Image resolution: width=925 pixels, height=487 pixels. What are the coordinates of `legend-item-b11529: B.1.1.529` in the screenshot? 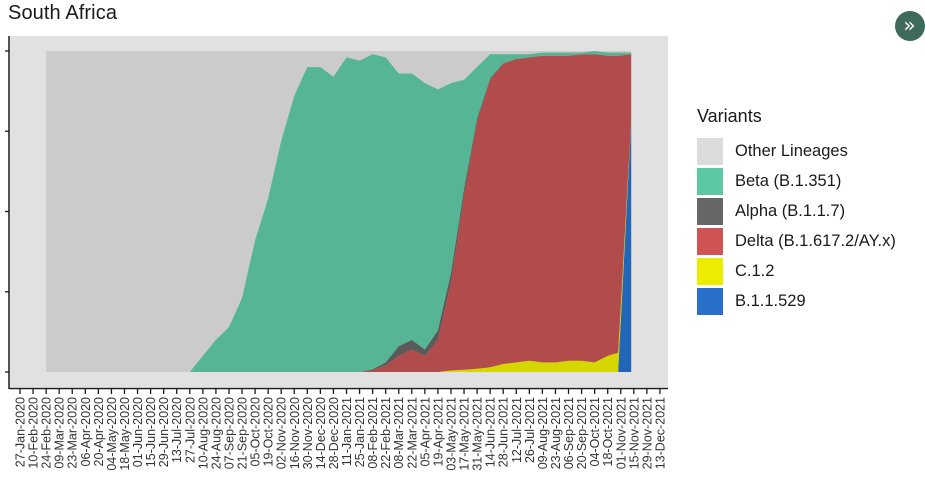 It's located at (796, 301).